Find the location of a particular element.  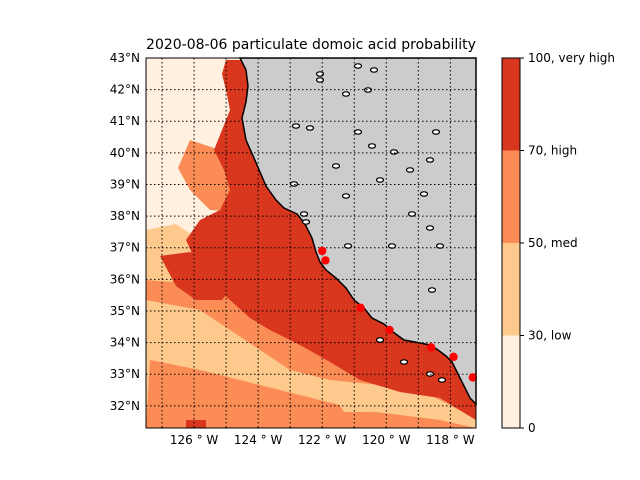

lat-tick-label: 43°N is located at coordinates (125, 58).